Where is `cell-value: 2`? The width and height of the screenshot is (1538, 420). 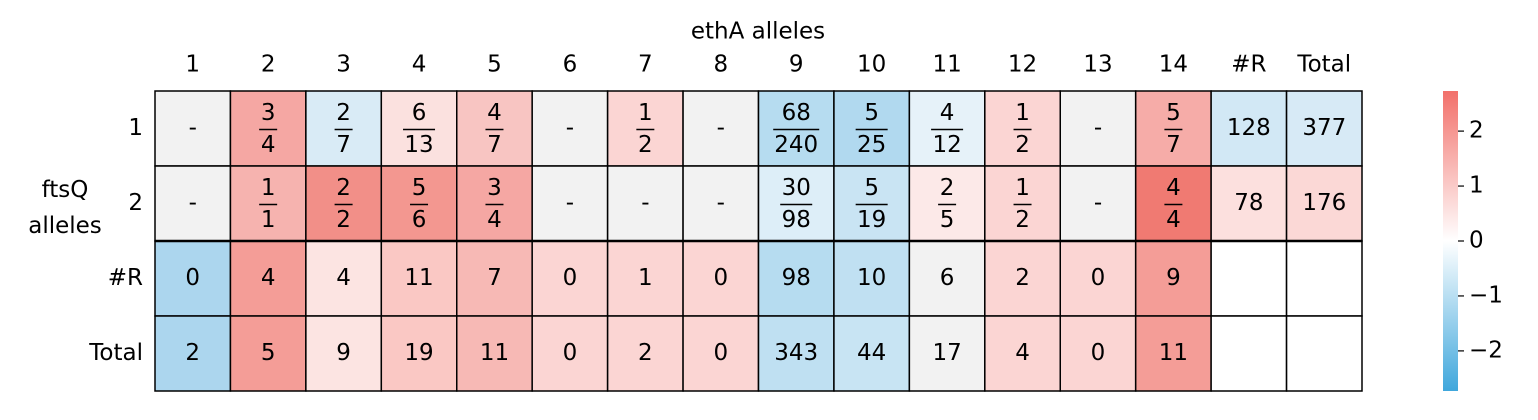
cell-value: 2 is located at coordinates (192, 353).